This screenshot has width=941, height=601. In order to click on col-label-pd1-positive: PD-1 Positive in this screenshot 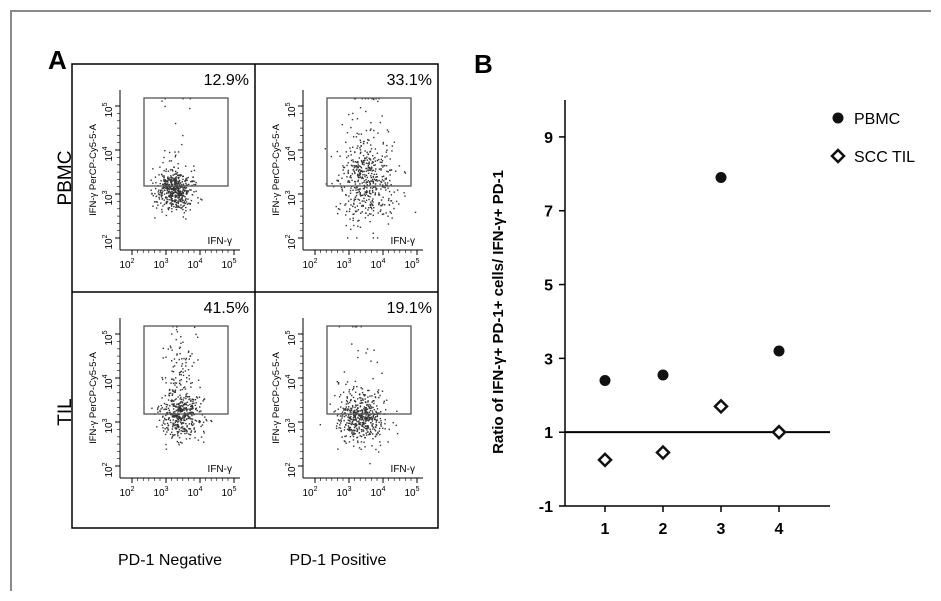, I will do `click(338, 560)`.